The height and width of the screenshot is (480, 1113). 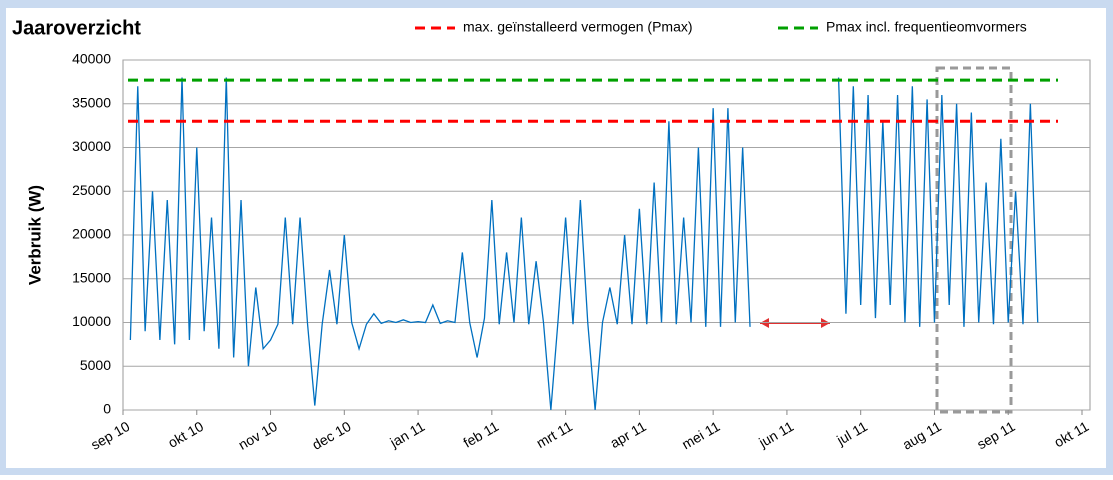 I want to click on y-tick-label: 35000, so click(x=91, y=102).